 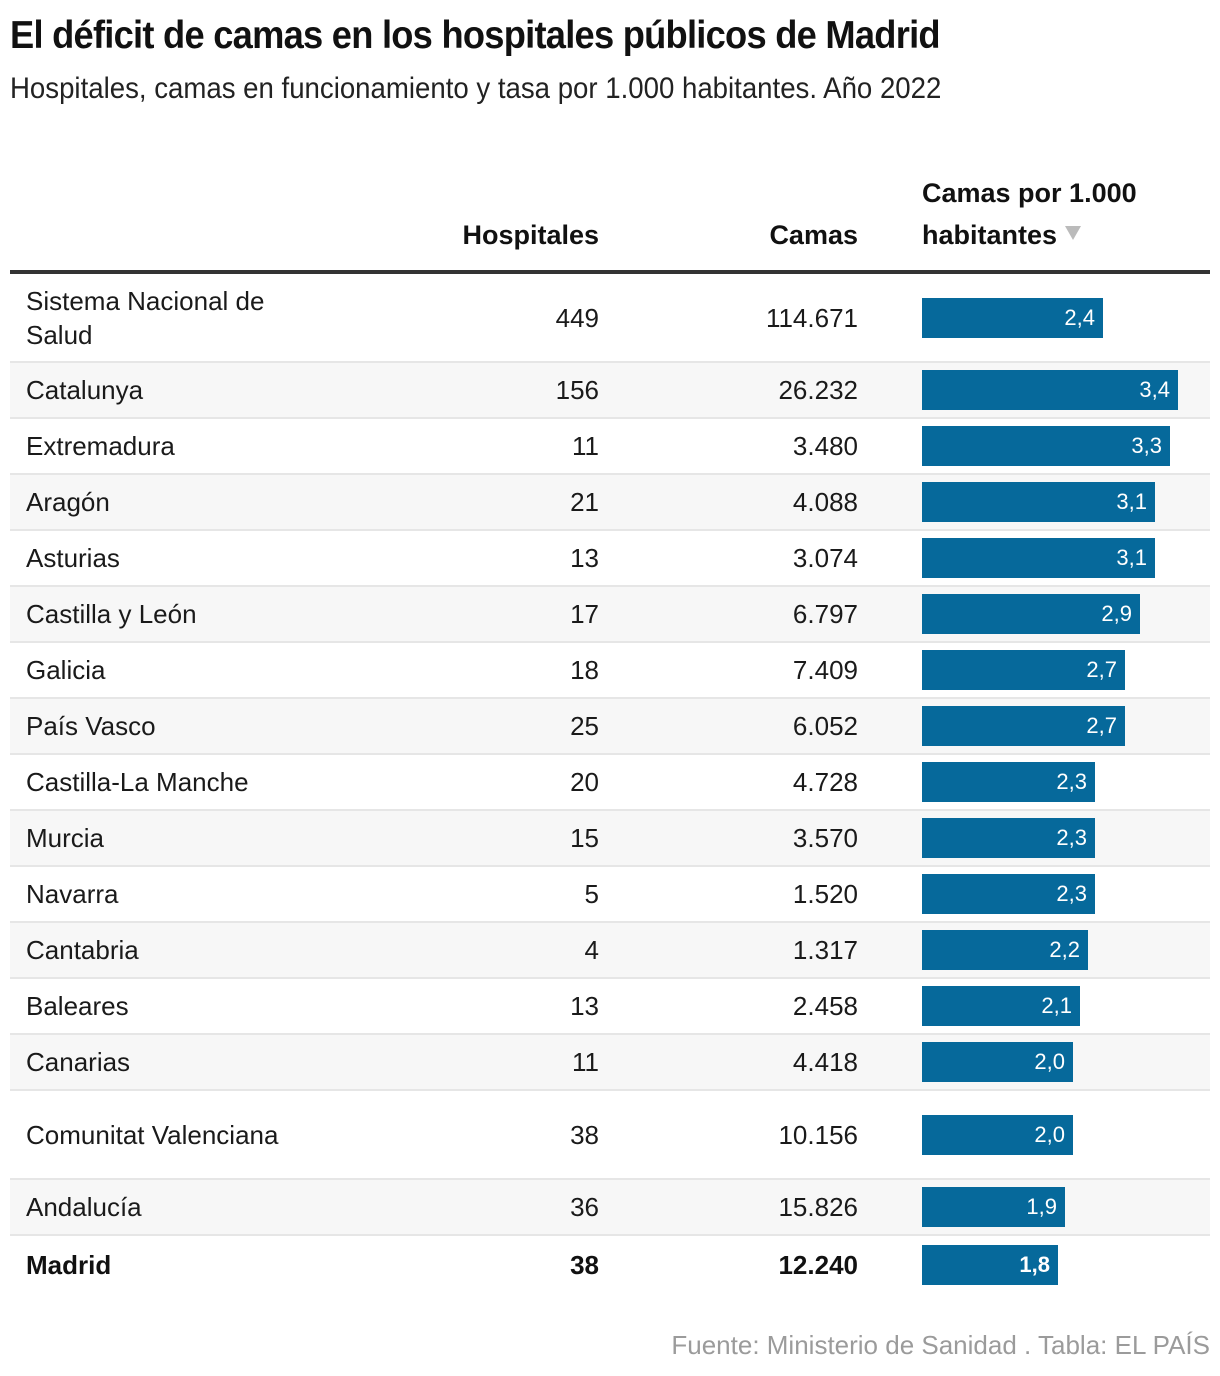 What do you see at coordinates (66, 670) in the screenshot?
I see `row-name: Galicia` at bounding box center [66, 670].